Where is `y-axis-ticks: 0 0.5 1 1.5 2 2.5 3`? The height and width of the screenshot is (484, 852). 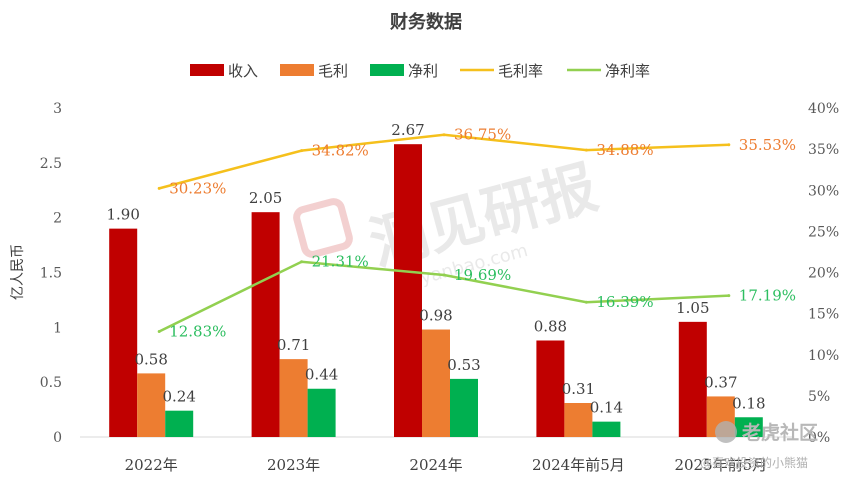
y-axis-ticks: 0 0.5 1 1.5 2 2.5 3 is located at coordinates (51, 273).